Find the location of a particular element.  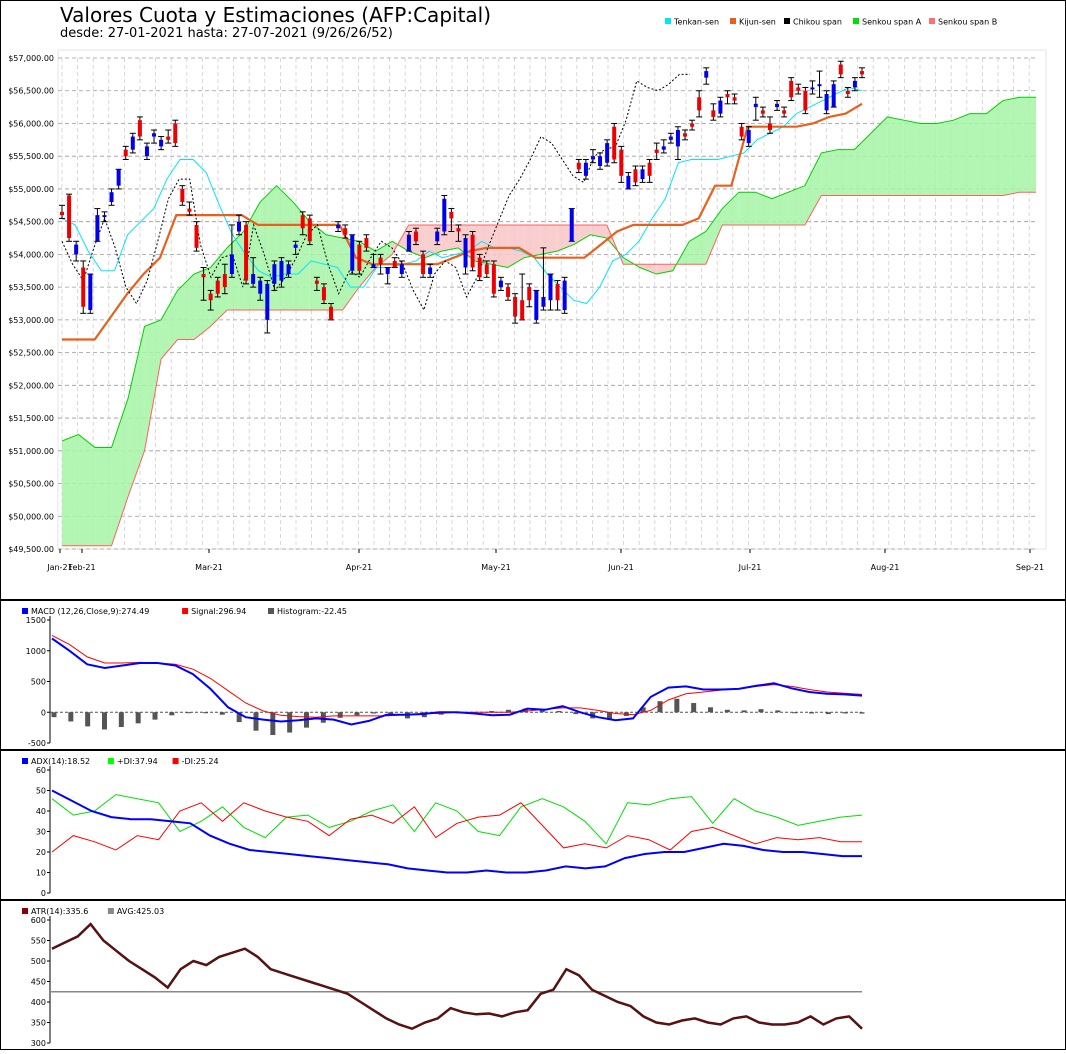

y-tick-label: $49,500.00 is located at coordinates (31, 549).